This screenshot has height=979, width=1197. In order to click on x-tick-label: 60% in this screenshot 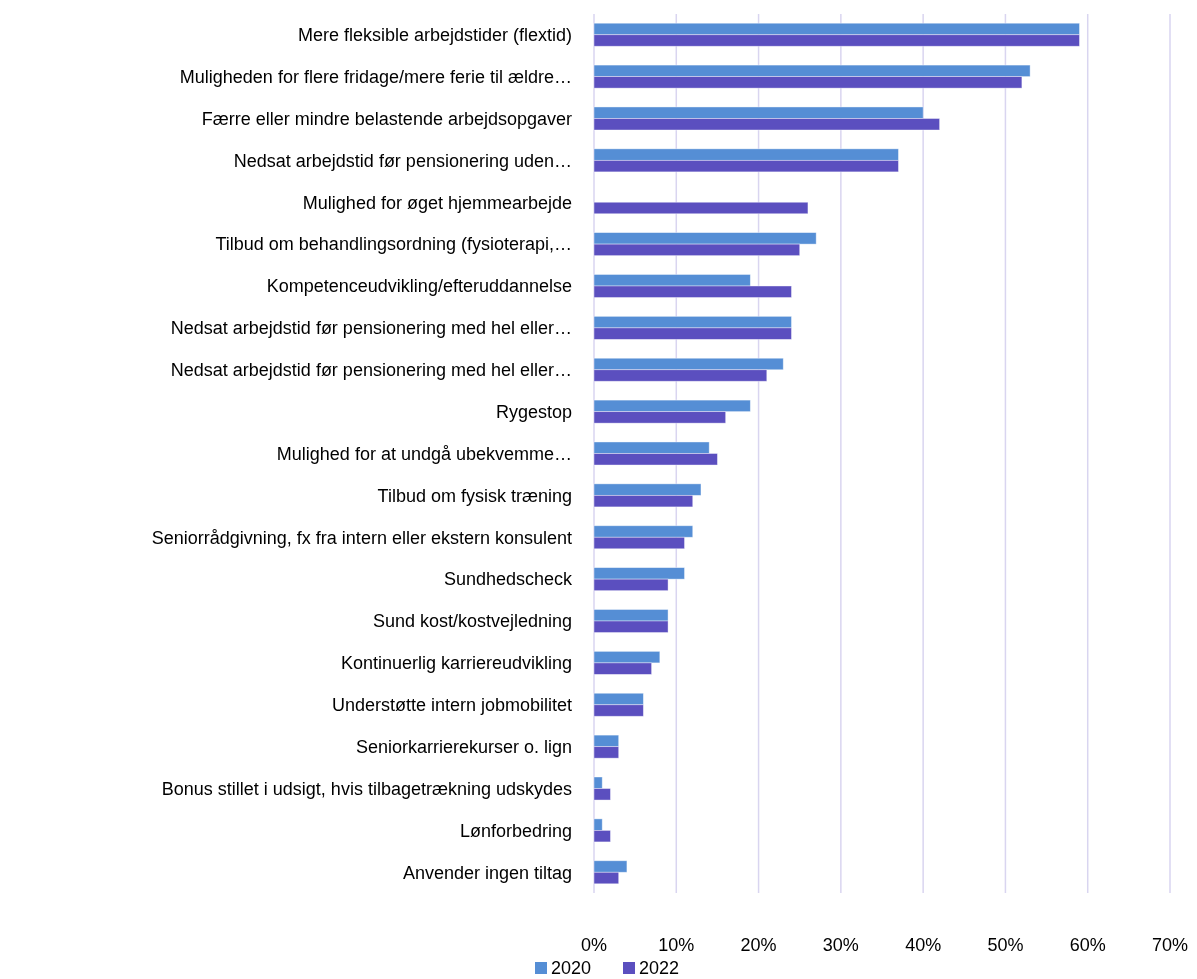, I will do `click(1087, 945)`.